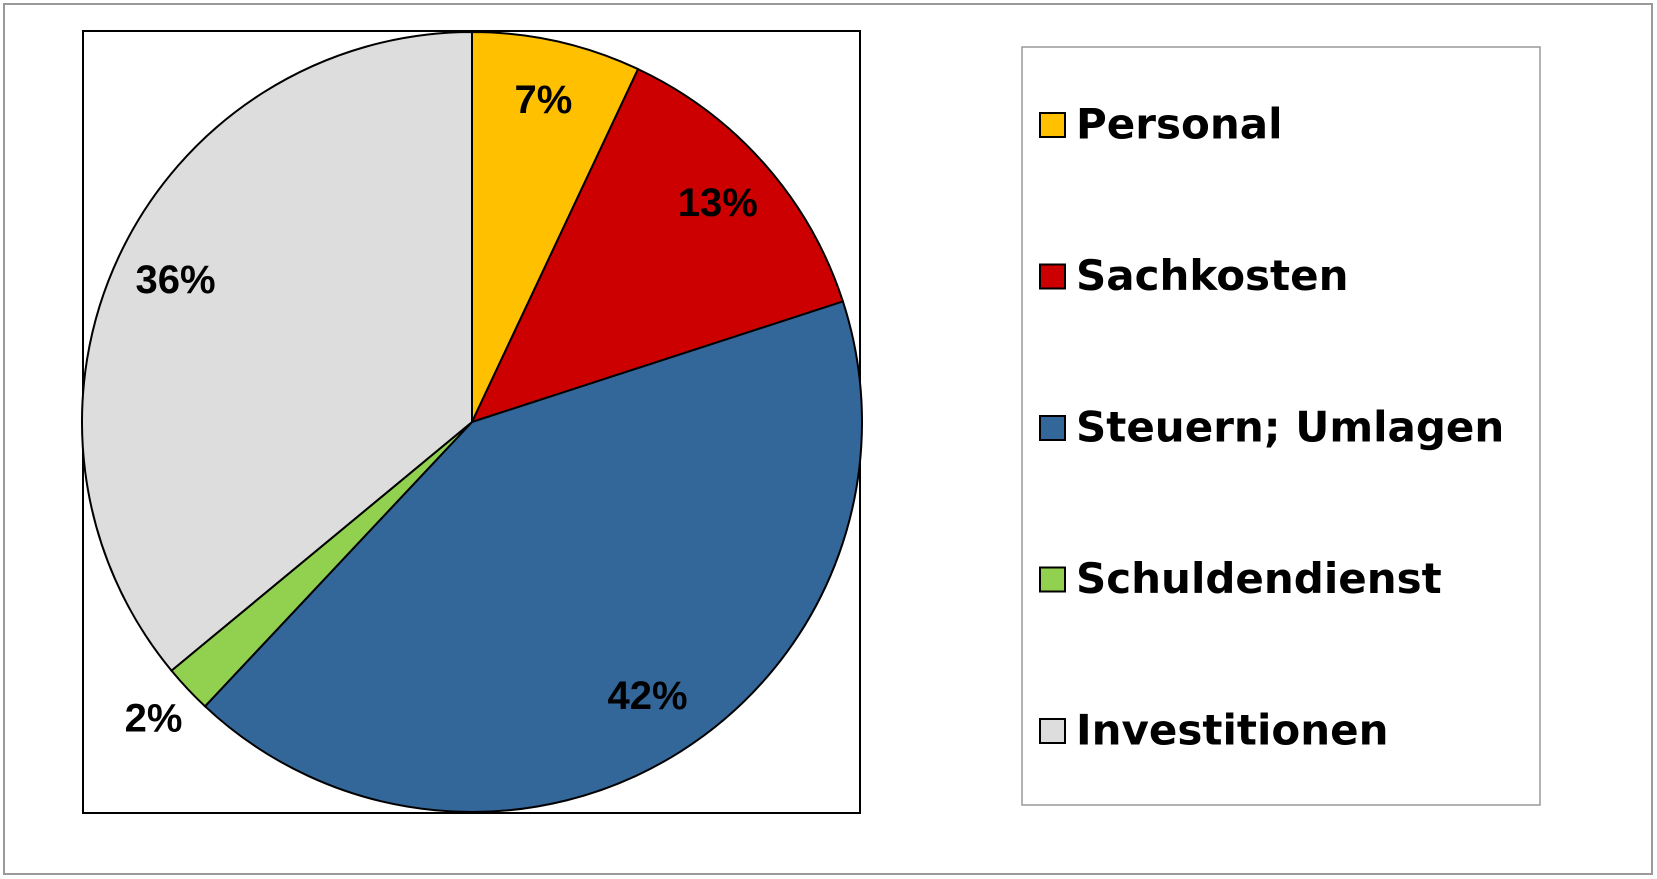 This screenshot has height=879, width=1657. What do you see at coordinates (1212, 275) in the screenshot?
I see `legend-label: Sachkosten` at bounding box center [1212, 275].